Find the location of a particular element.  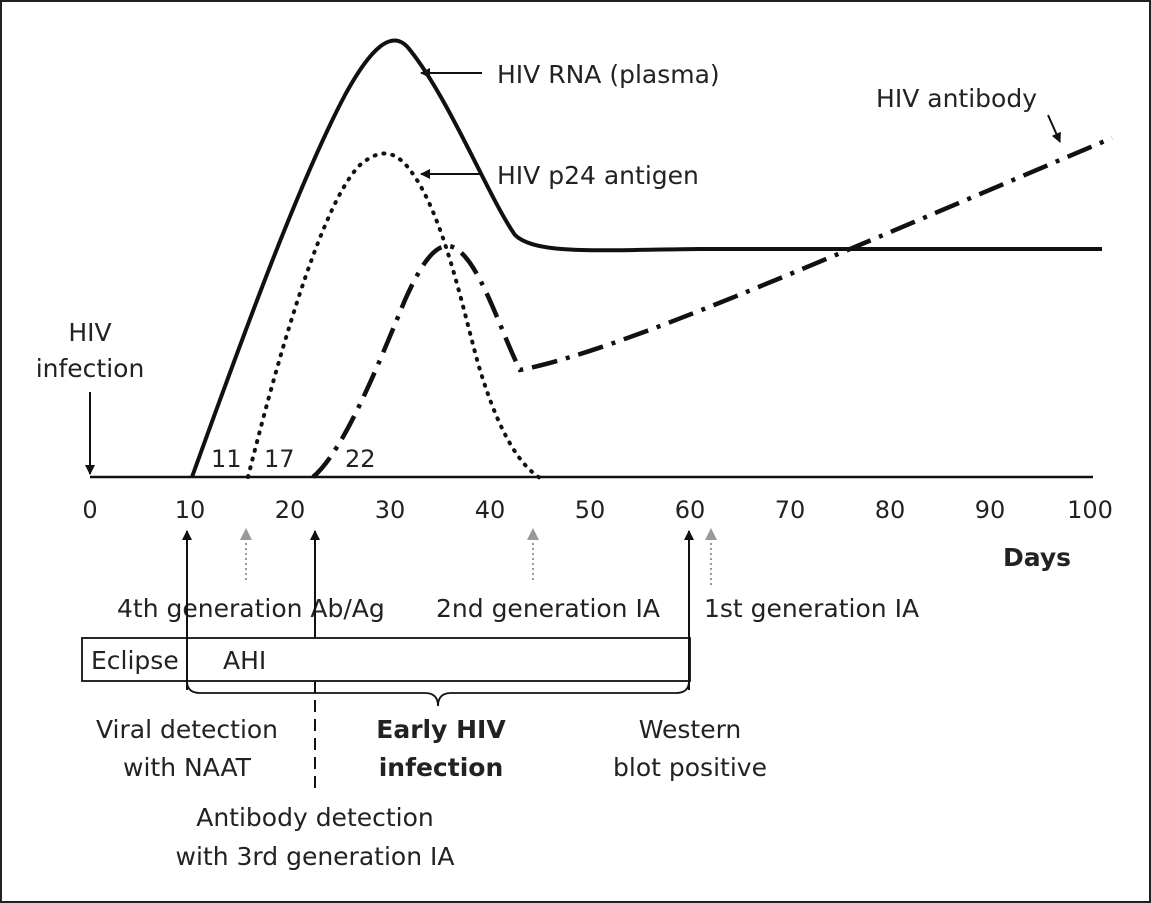

p24-curve is located at coordinates (394, 315).